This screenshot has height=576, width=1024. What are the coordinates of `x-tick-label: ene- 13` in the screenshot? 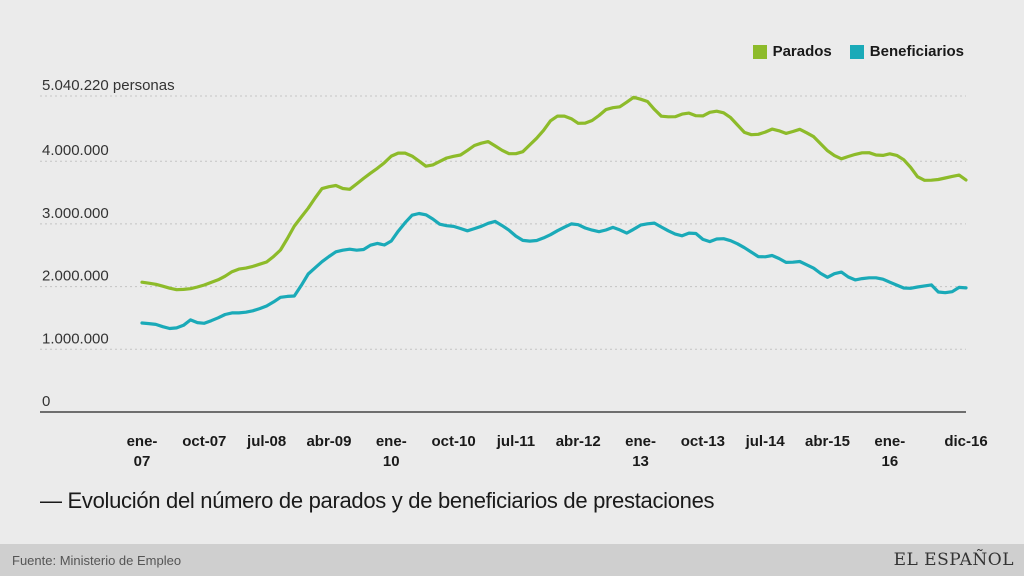 It's located at (640, 451).